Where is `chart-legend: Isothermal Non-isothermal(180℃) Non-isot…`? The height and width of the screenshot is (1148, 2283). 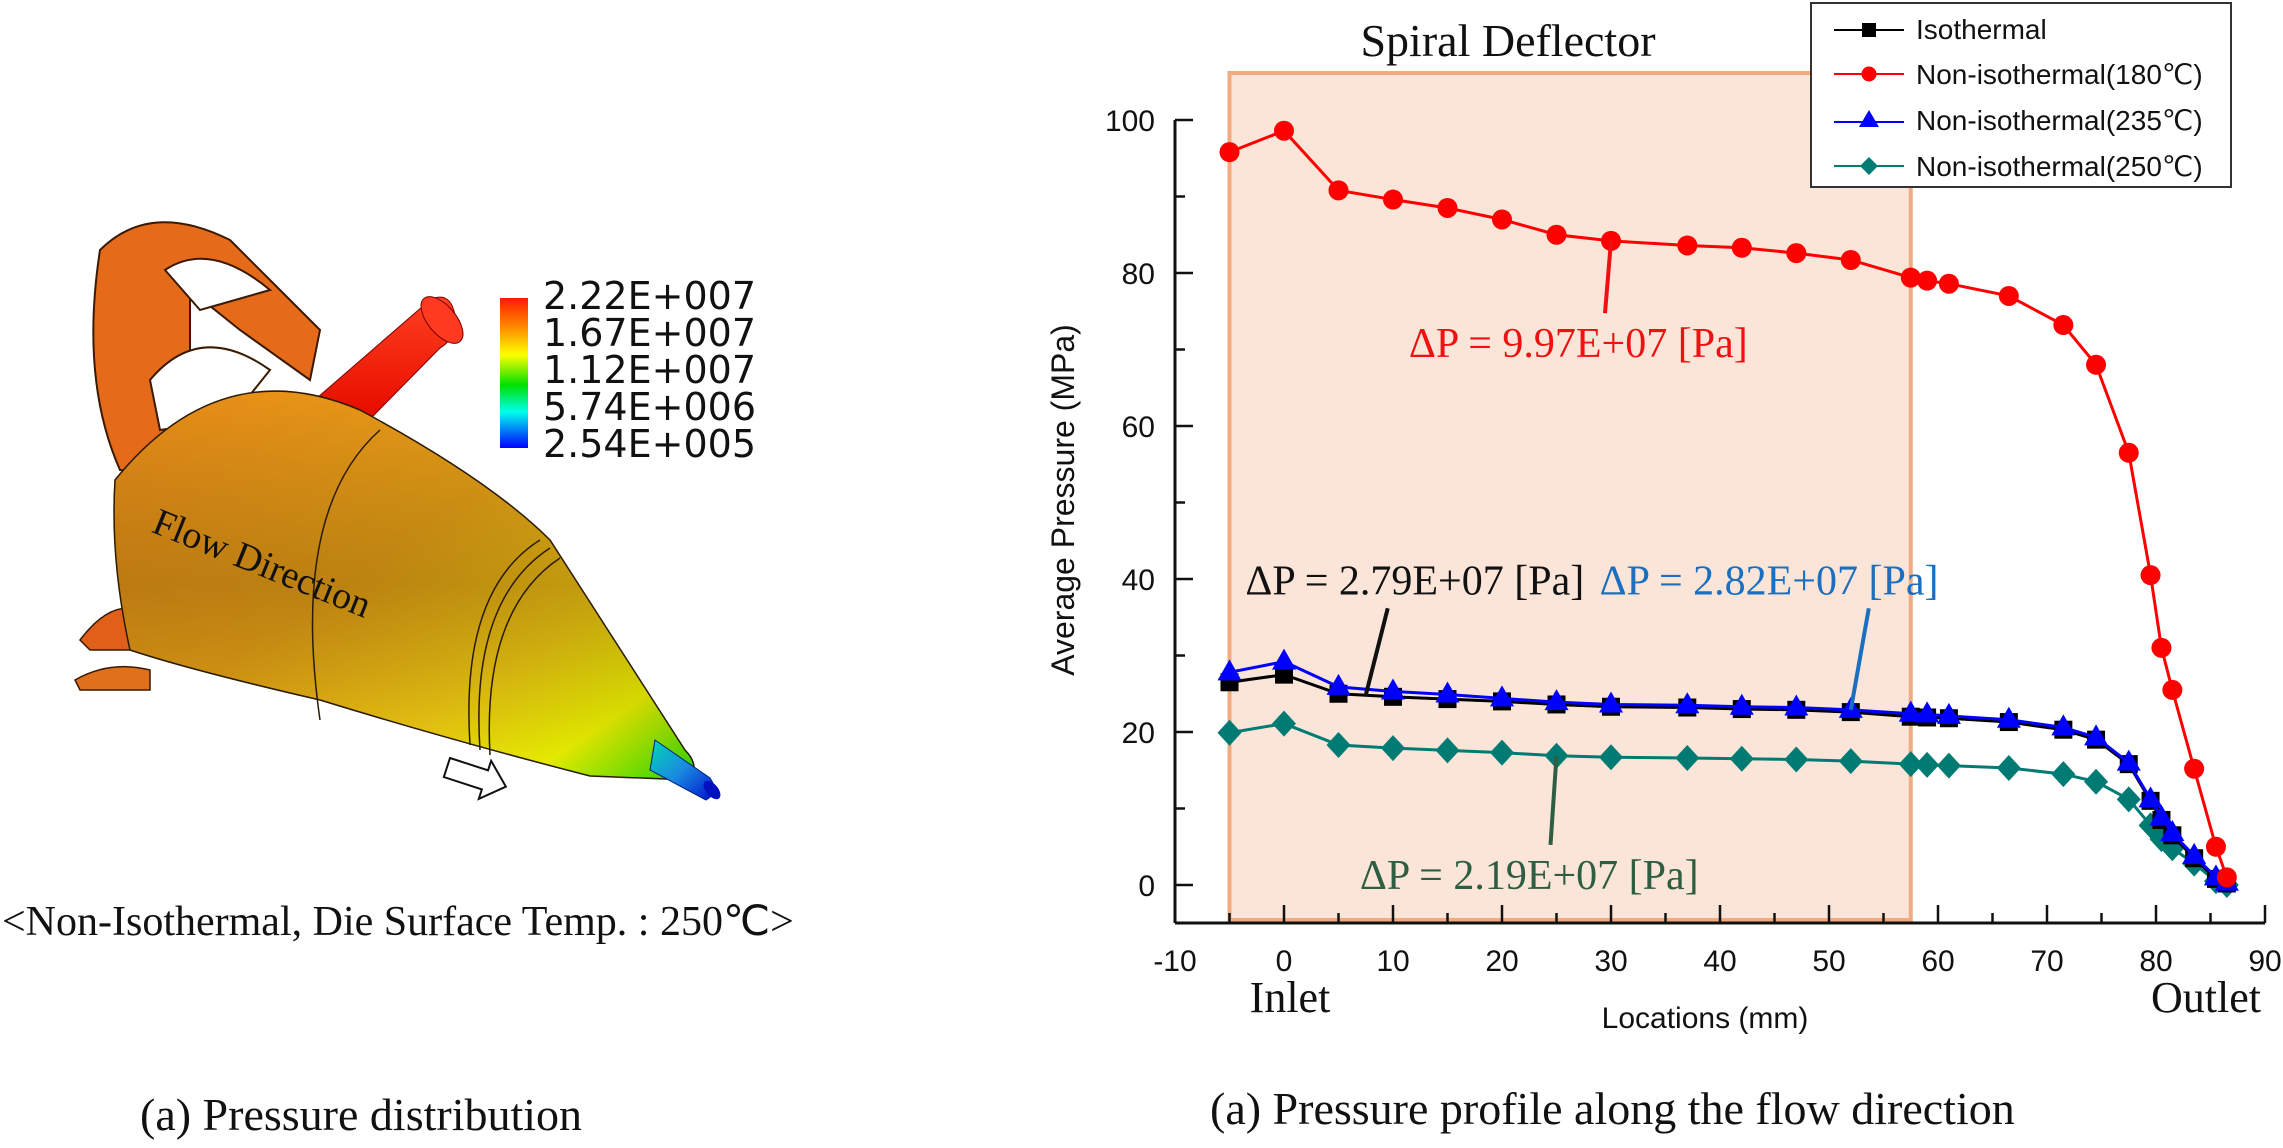
chart-legend: Isothermal Non-isothermal(180℃) Non-isot… is located at coordinates (2021, 95).